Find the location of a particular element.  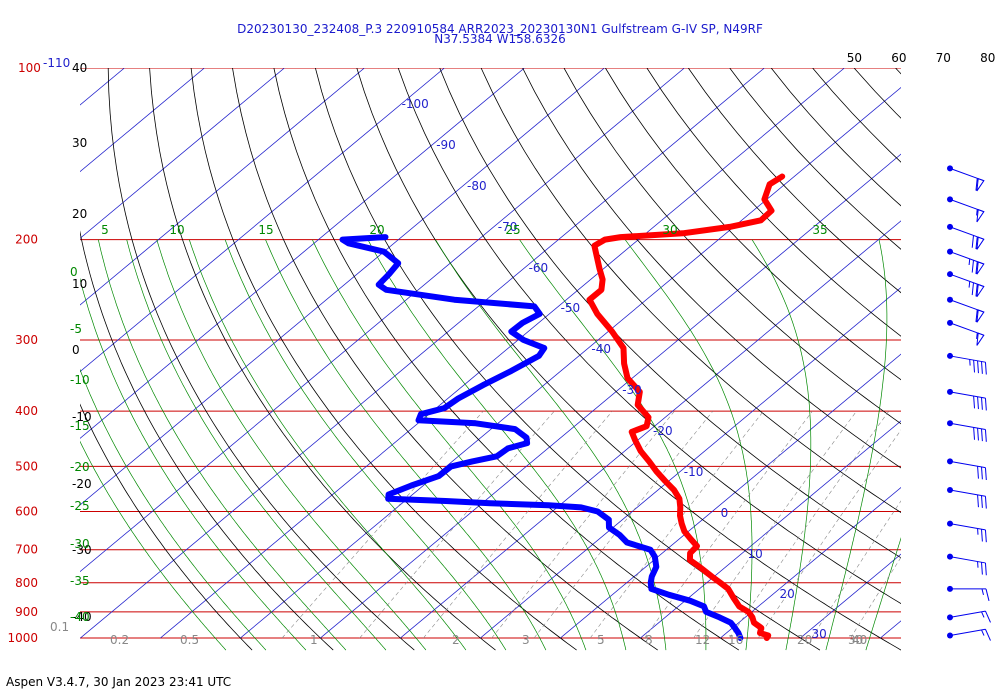

mixing-ratio-label: 0.5 is located at coordinates (189, 640).